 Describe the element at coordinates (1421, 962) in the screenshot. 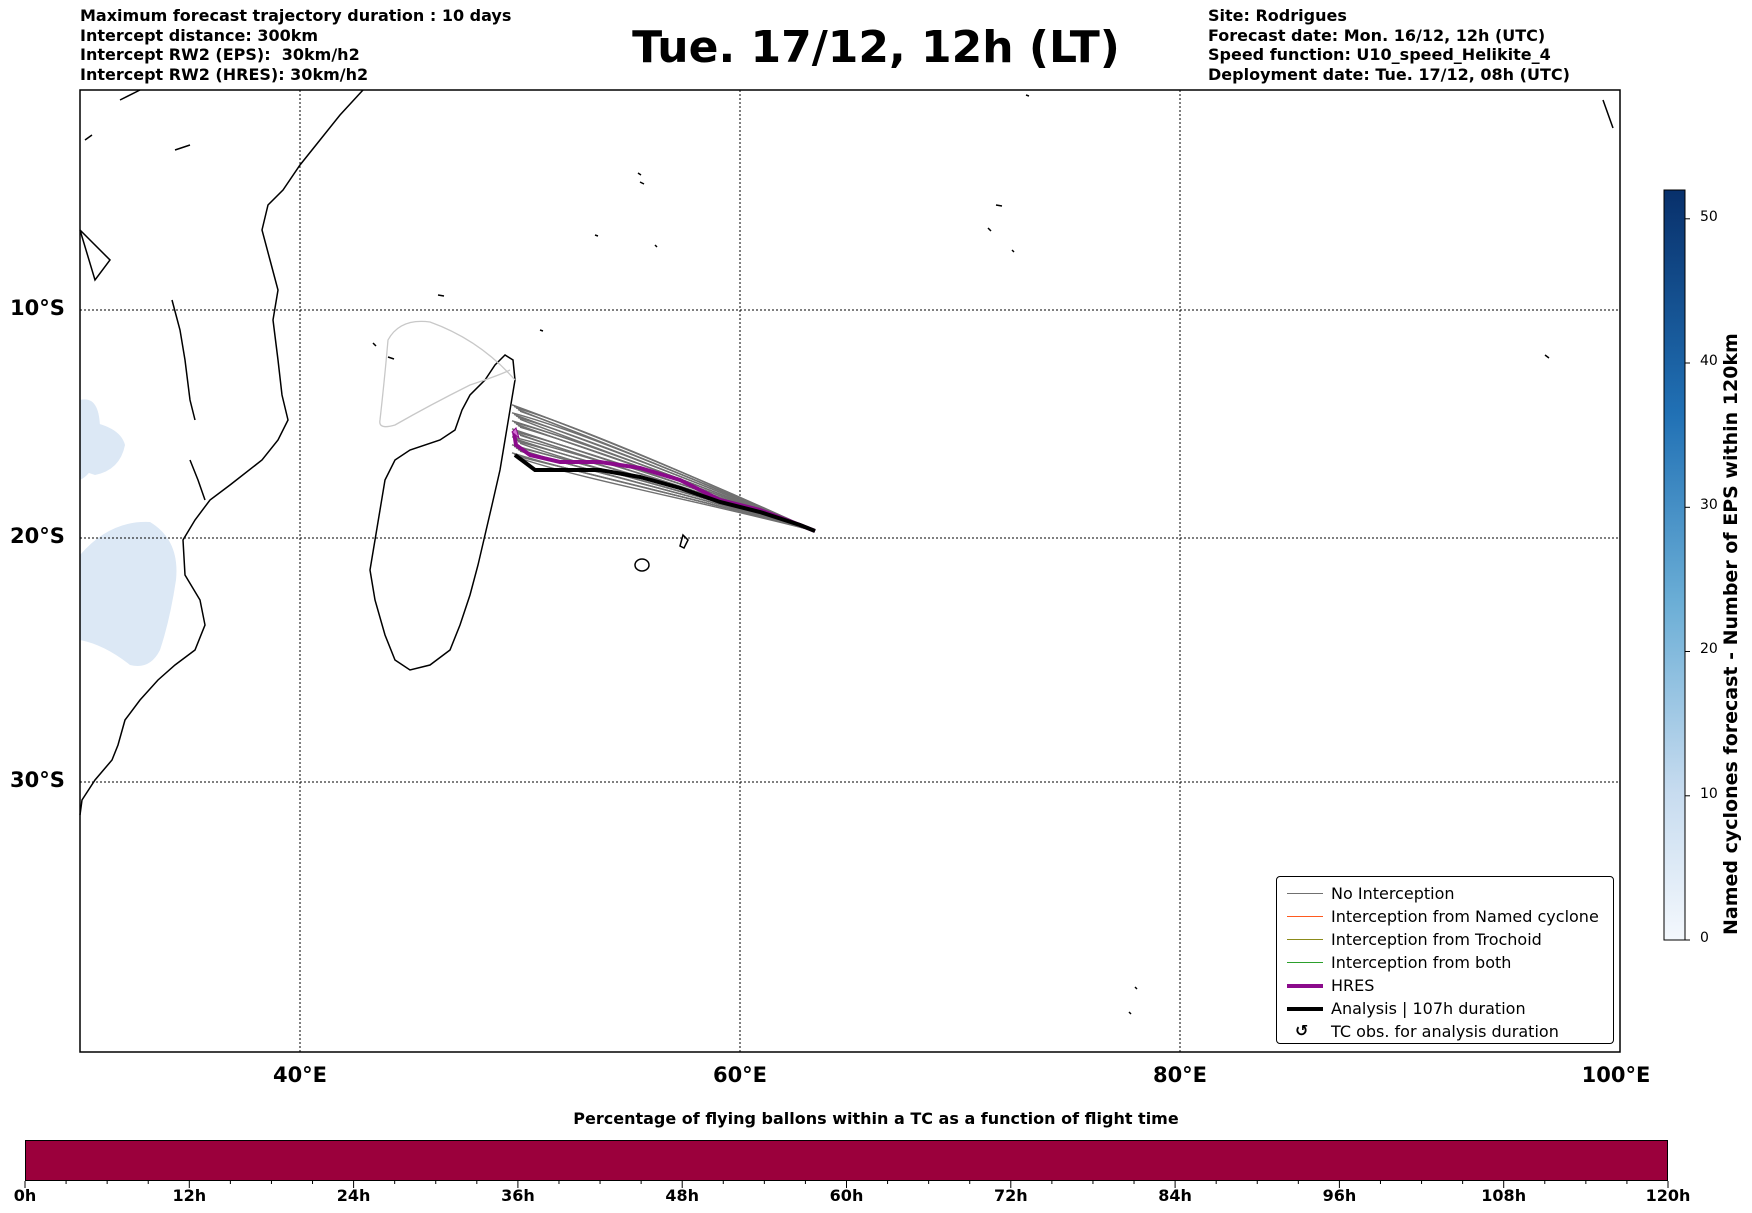

I see `legend-label: Interception from both` at that location.